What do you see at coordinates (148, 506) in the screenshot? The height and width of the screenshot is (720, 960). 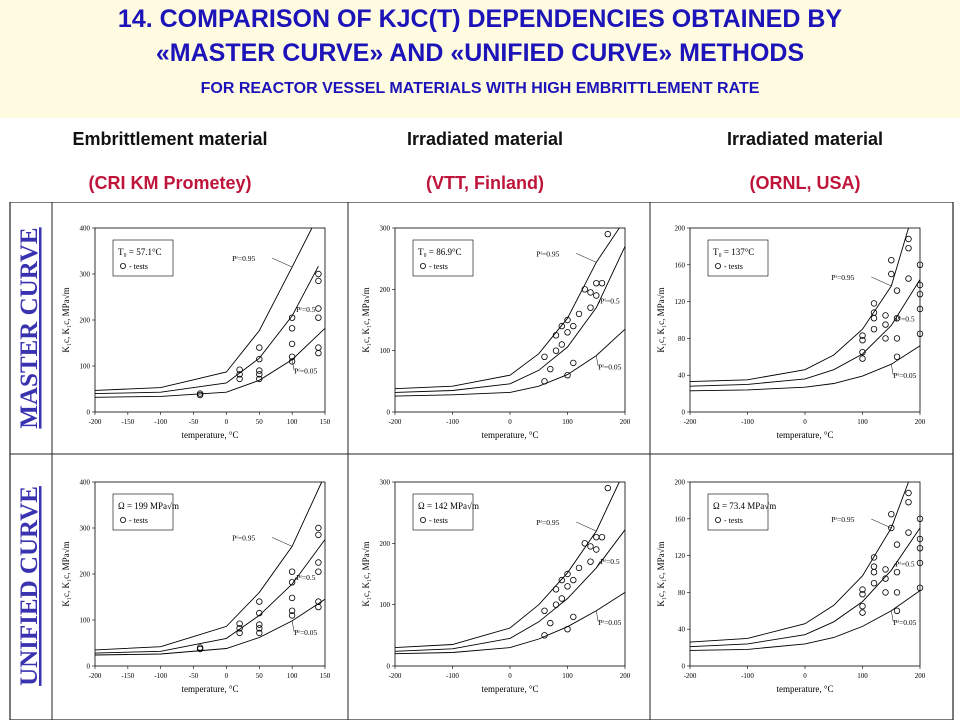 I see `legend-parameter: Ω = 199 MPa√m` at bounding box center [148, 506].